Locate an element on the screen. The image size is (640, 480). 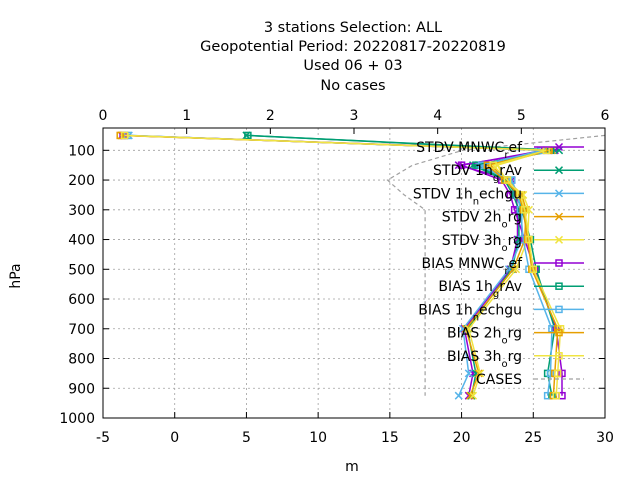
legend-entry: BIAS 1hgrAv is located at coordinates (511, 289).